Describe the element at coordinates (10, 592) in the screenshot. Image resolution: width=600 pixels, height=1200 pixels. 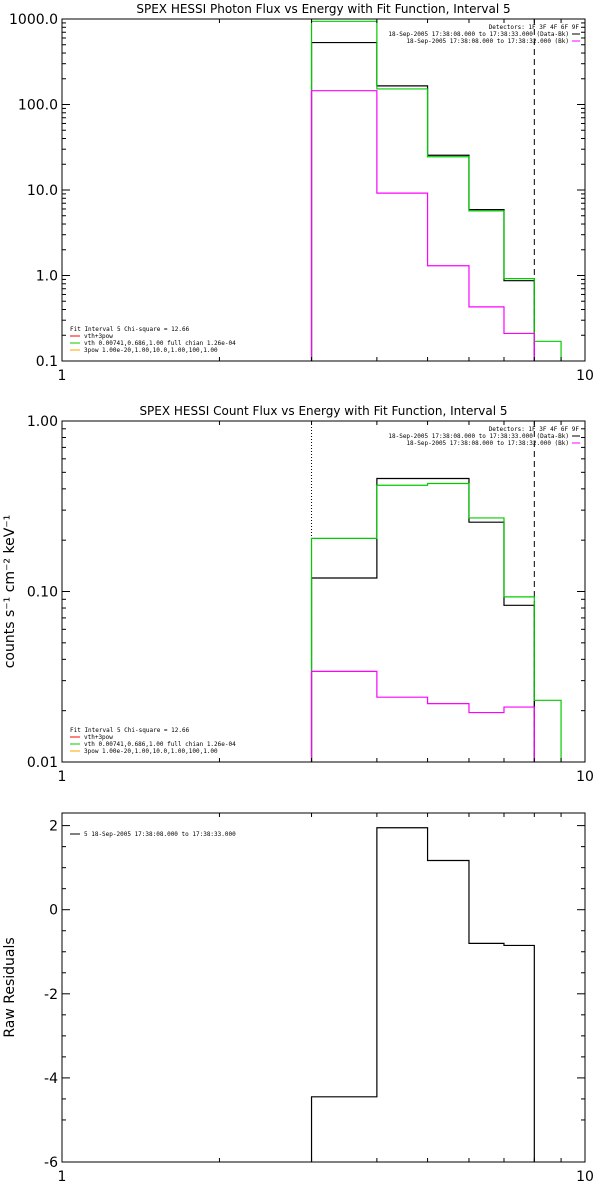
I see `y-axis-label: counts s⁻¹ cm⁻² keV⁻¹` at that location.